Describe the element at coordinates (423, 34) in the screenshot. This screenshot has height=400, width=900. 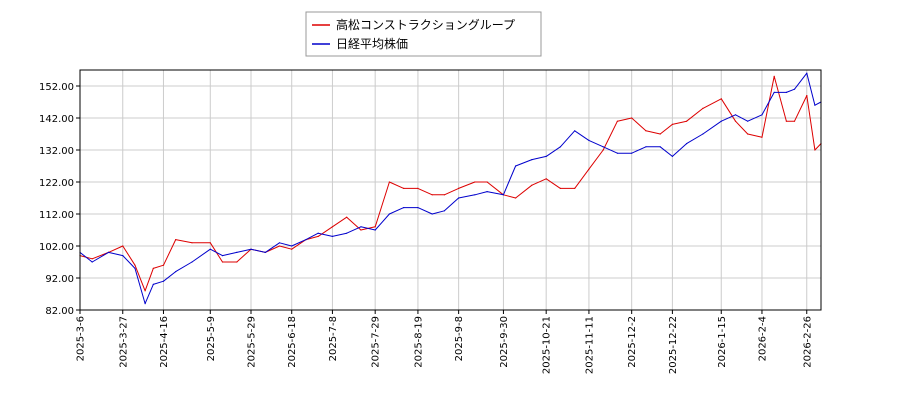
I see `legend-box` at that location.